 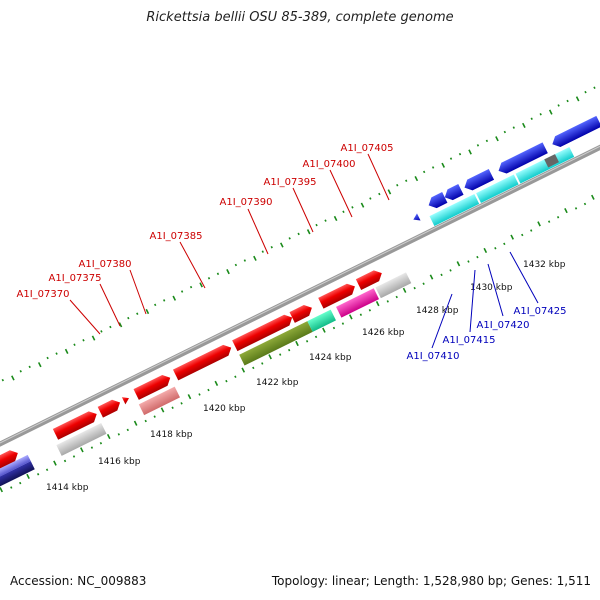 I want to click on gene-lavender, so click(x=15, y=466).